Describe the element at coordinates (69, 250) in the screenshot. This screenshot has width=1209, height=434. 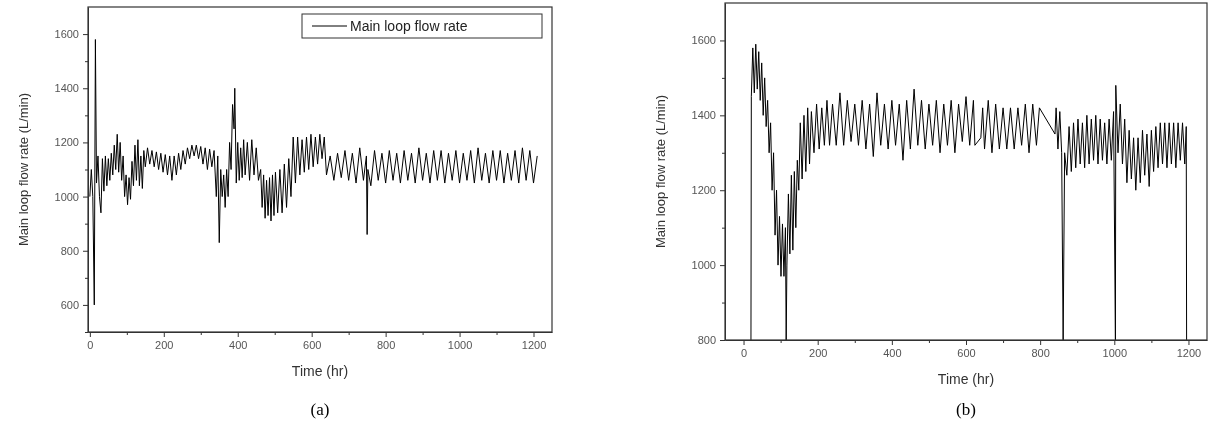
I see `y-tick-label: 800` at that location.